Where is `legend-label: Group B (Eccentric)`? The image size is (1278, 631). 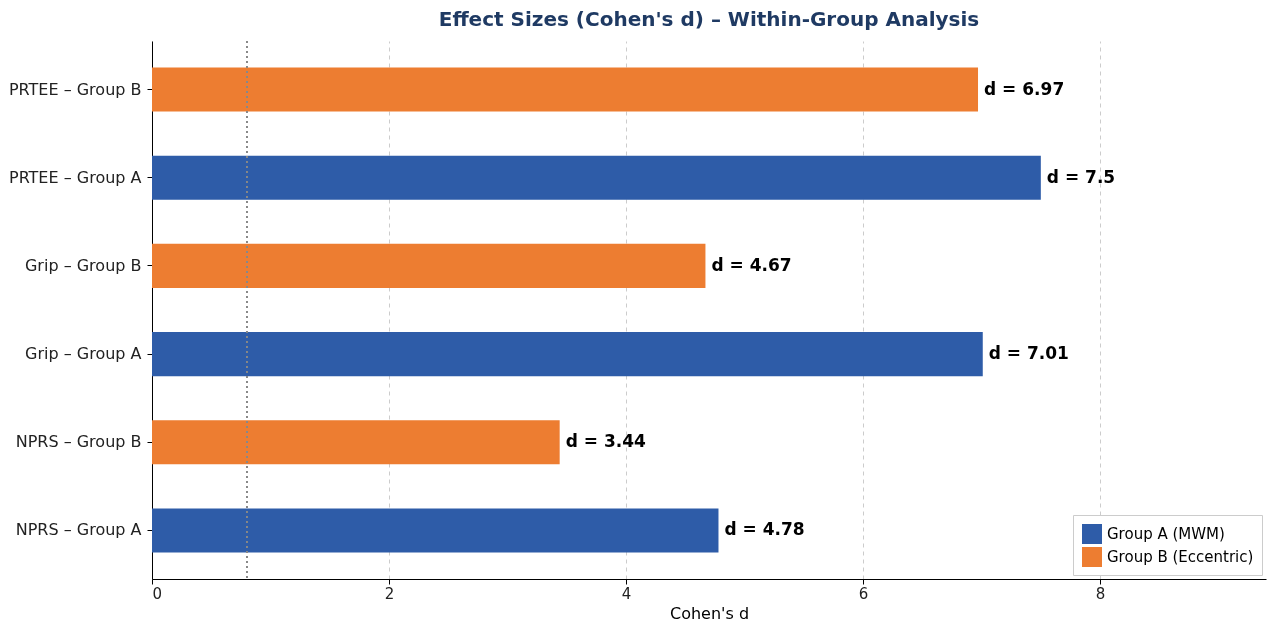
legend-label: Group B (Eccentric) is located at coordinates (1180, 557).